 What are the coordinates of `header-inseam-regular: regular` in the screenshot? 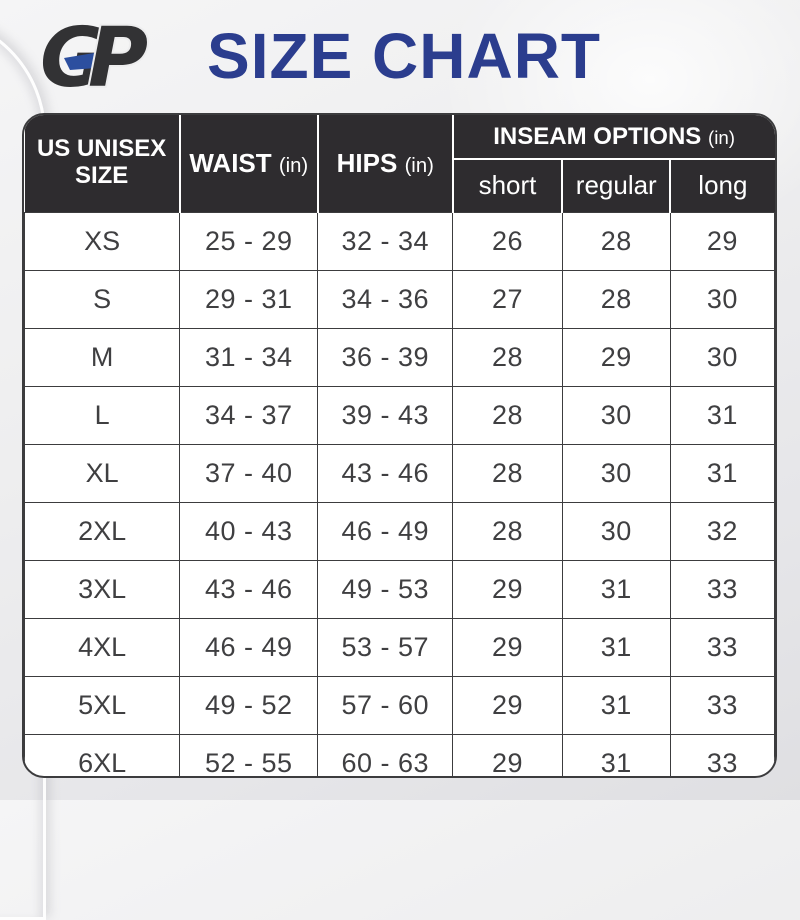 It's located at (617, 185).